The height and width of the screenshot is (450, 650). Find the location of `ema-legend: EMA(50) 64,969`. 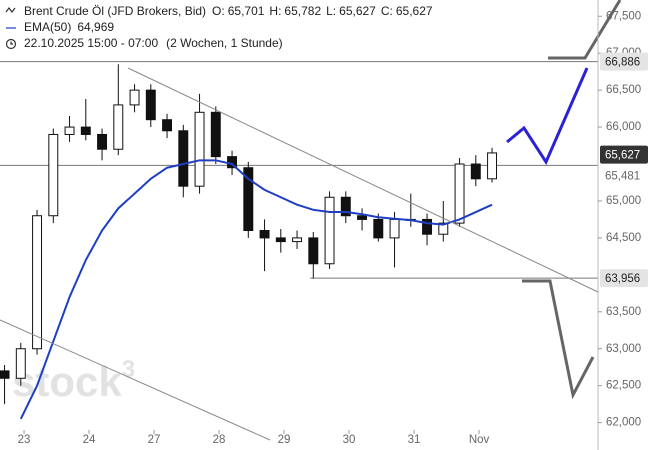

ema-legend: EMA(50) 64,969 is located at coordinates (69, 27).